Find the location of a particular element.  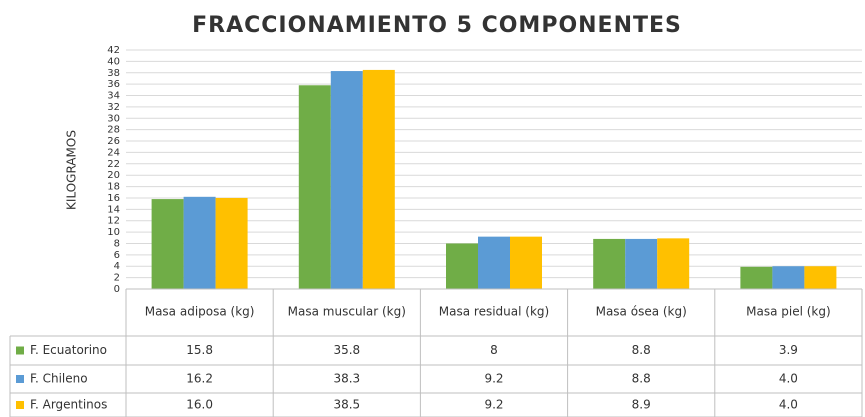

y-tick-label: 22 is located at coordinates (113, 164).